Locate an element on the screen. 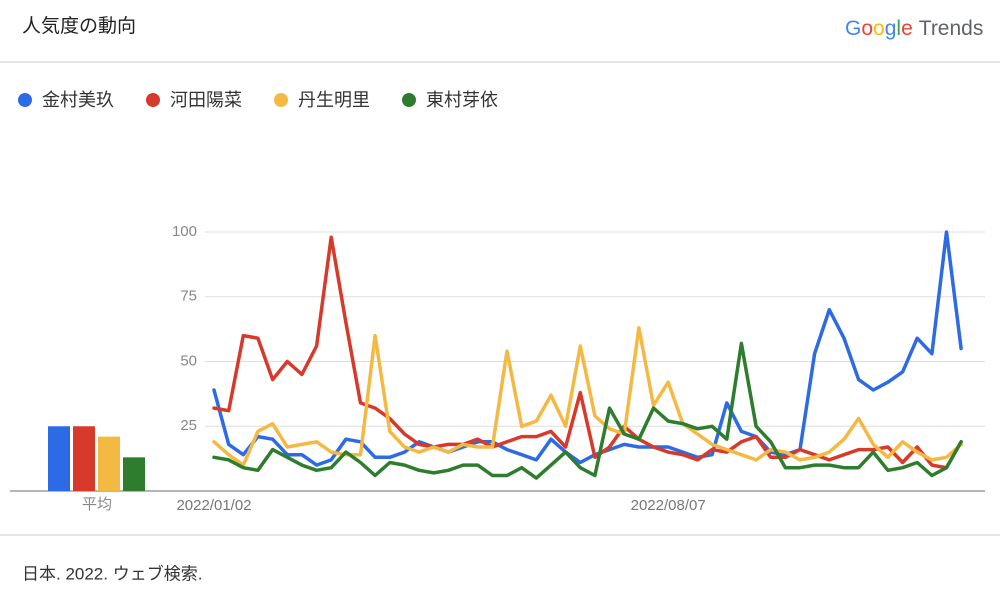  average-label: 平均 is located at coordinates (97, 504).